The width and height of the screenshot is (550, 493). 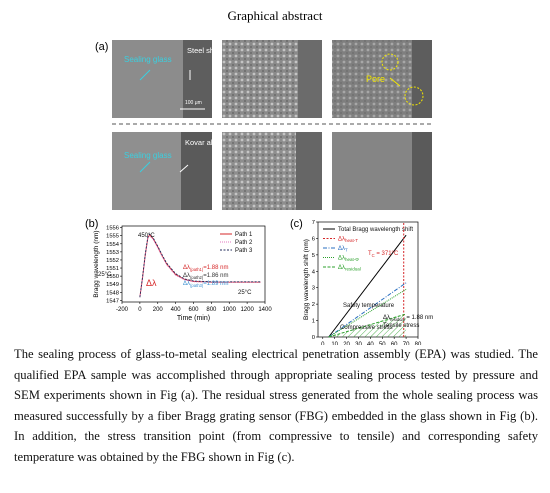 I want to click on y-tick-label: 1555, so click(x=112, y=237).